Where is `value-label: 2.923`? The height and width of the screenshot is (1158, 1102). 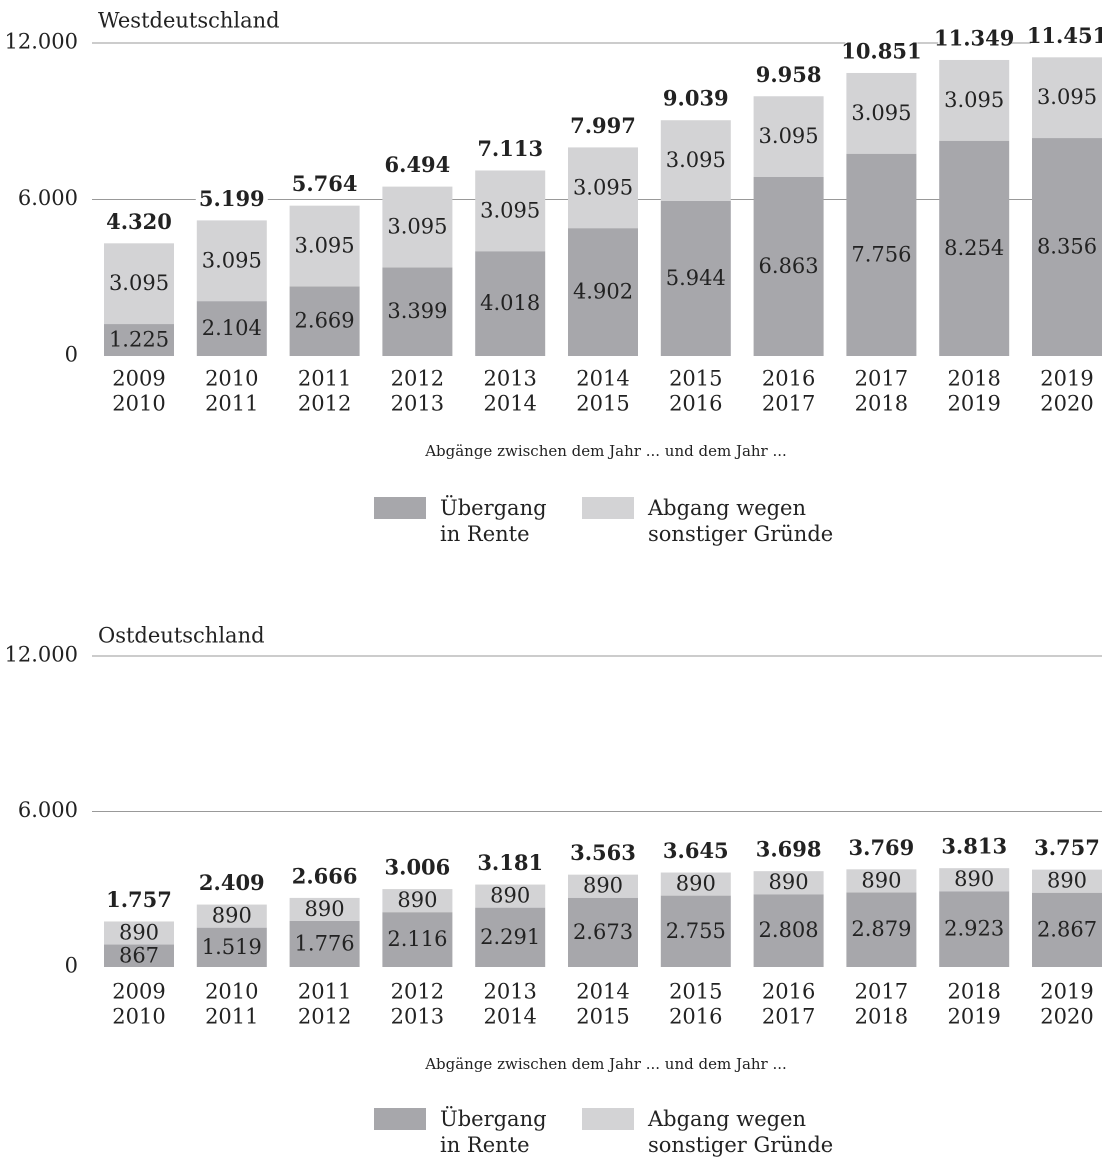 value-label: 2.923 is located at coordinates (974, 929).